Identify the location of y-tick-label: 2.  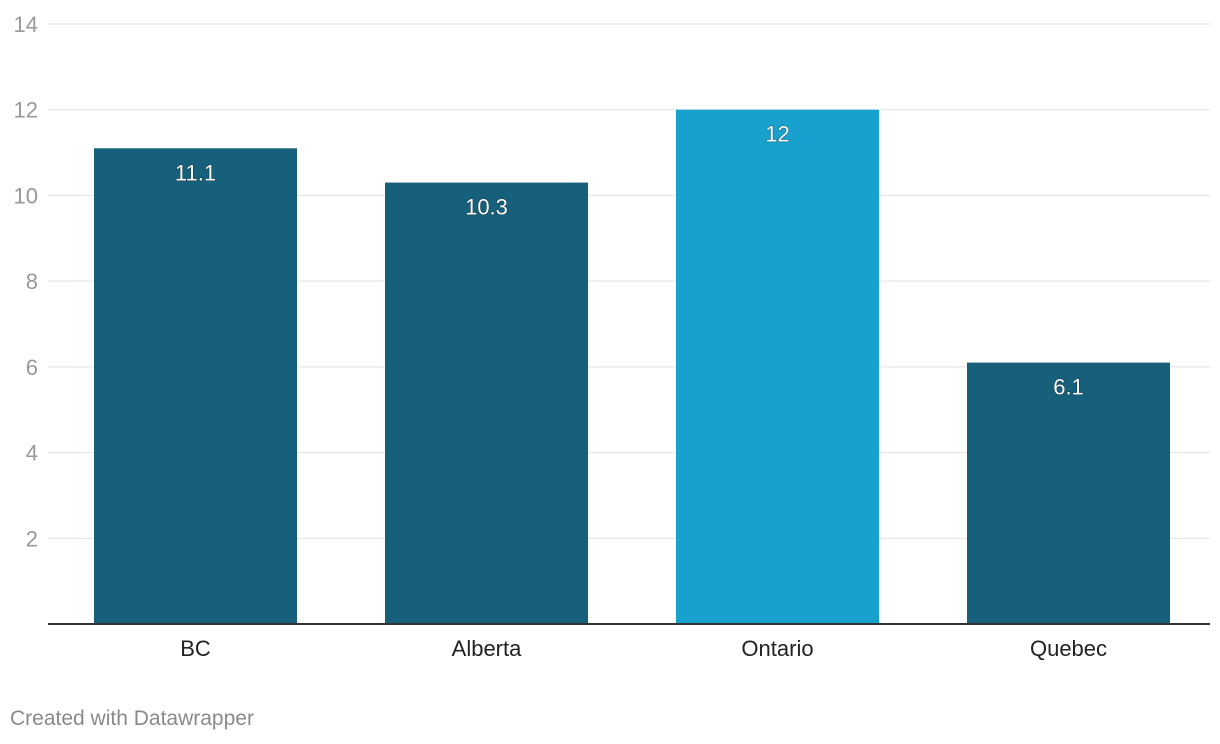
(32, 538).